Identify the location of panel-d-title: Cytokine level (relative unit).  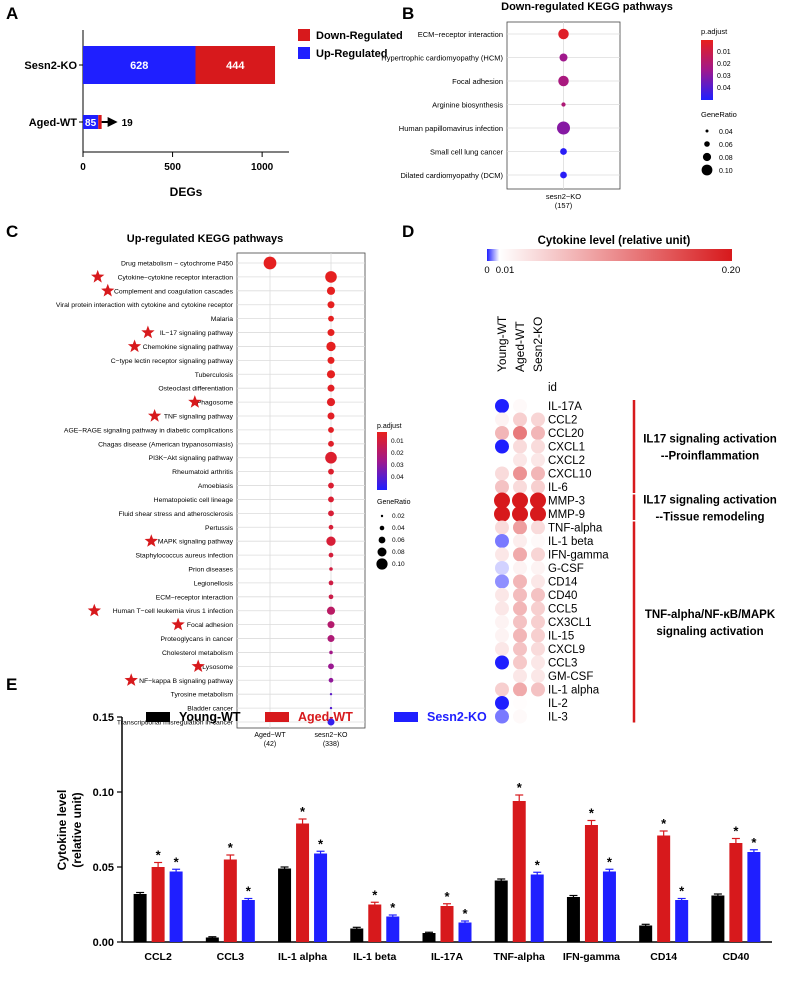
(614, 241).